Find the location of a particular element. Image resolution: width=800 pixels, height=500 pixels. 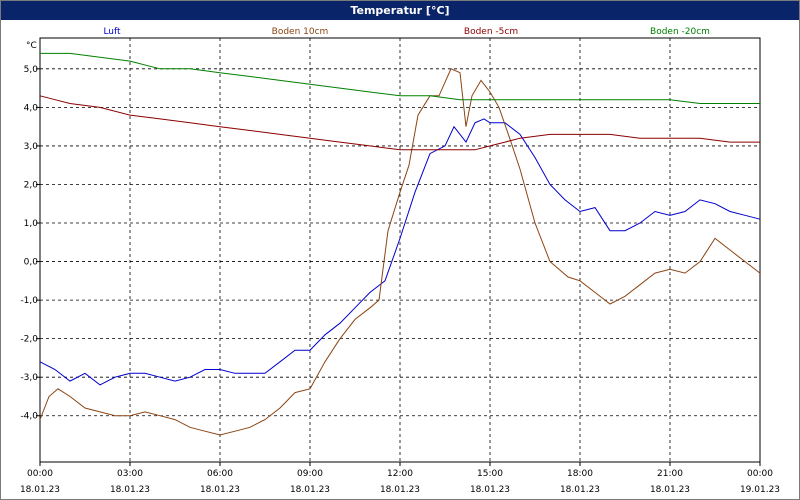

y-tick-label: -4,0 is located at coordinates (29, 417).